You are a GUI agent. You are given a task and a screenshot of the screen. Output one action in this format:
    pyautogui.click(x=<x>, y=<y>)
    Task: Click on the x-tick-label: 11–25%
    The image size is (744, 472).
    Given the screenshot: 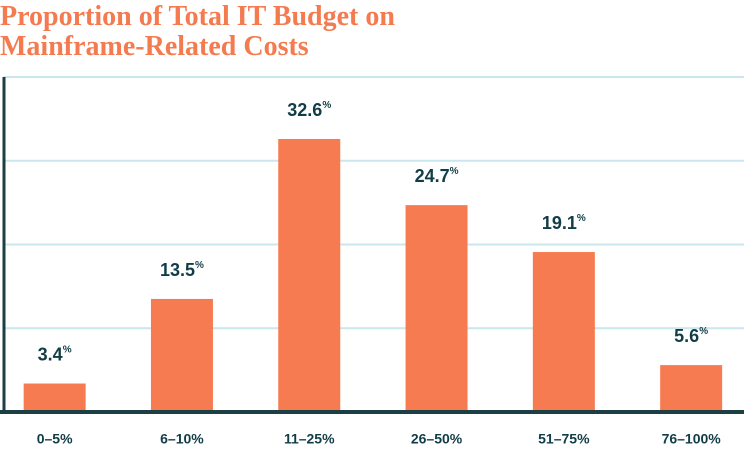 What is the action you would take?
    pyautogui.click(x=309, y=439)
    